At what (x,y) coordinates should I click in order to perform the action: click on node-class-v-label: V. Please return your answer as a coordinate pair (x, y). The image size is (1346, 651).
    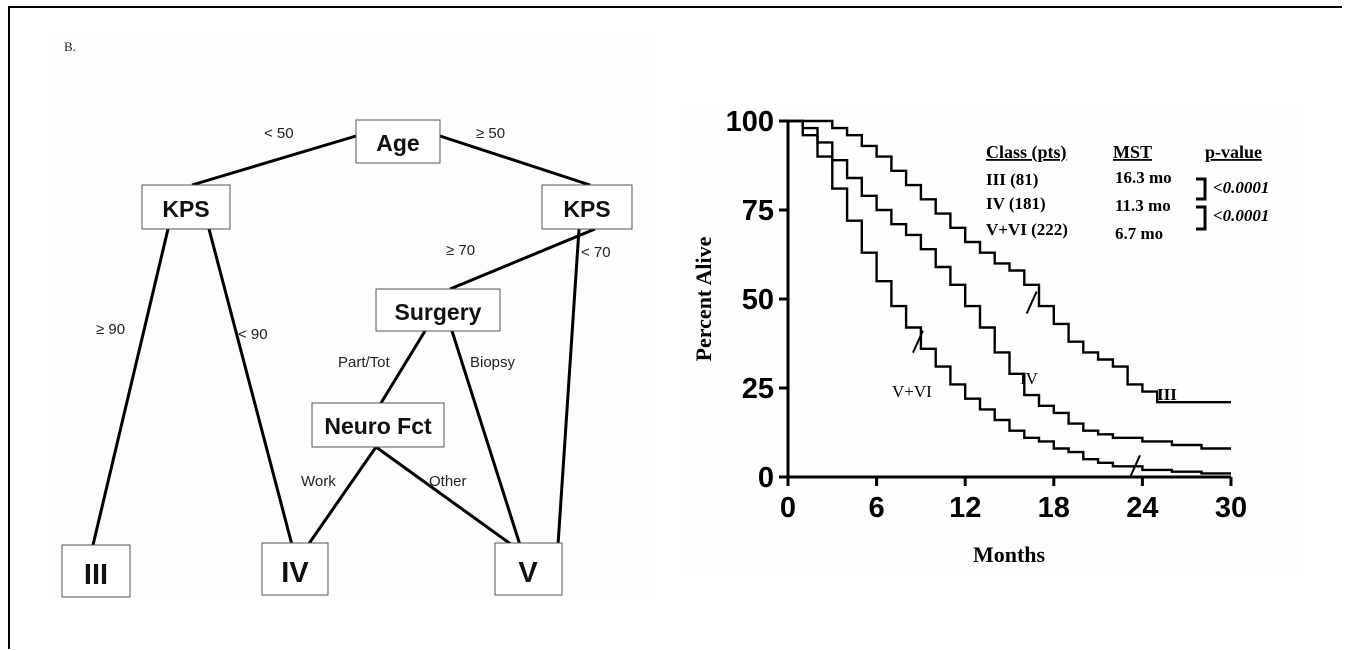
    Looking at the image, I should click on (528, 573).